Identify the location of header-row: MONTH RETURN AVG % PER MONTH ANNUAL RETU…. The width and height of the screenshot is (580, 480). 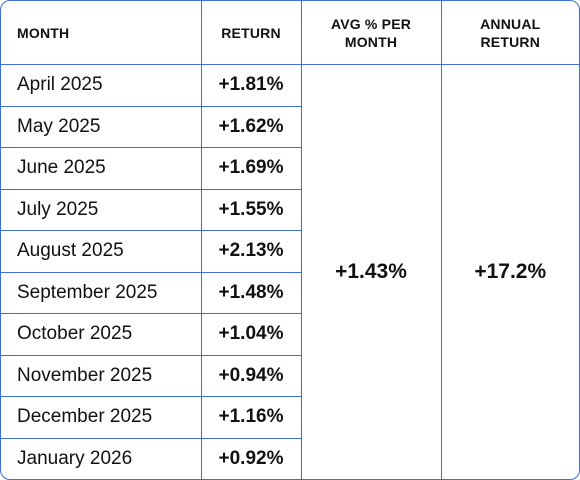
(290, 33).